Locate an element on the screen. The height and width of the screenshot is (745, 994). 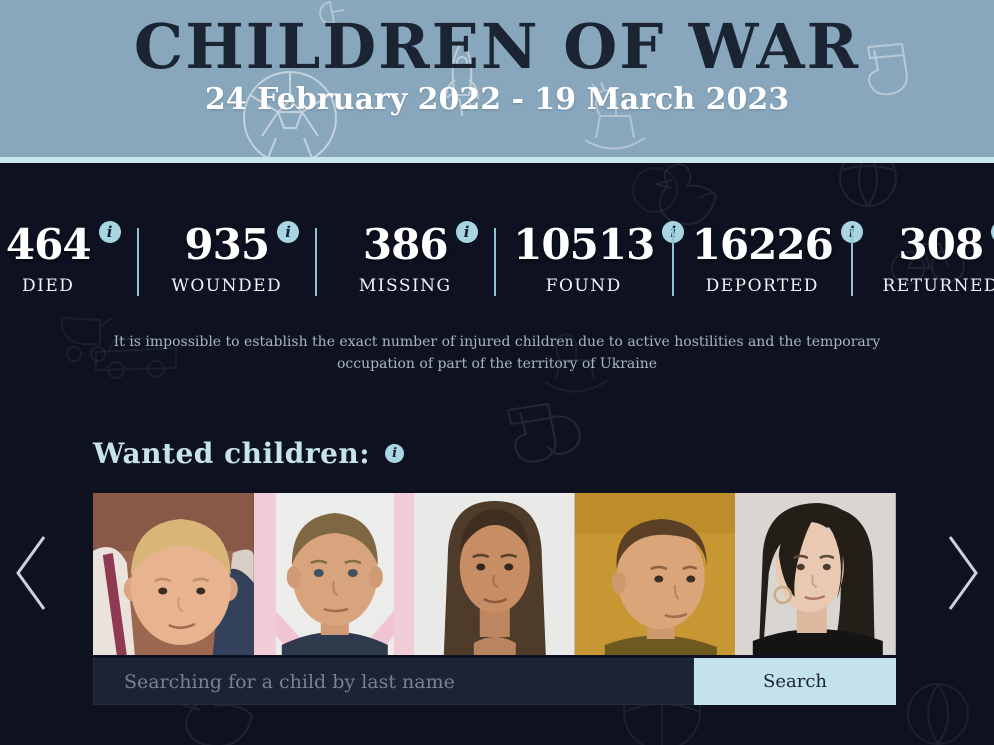
header-divider-strip is located at coordinates (497, 160).